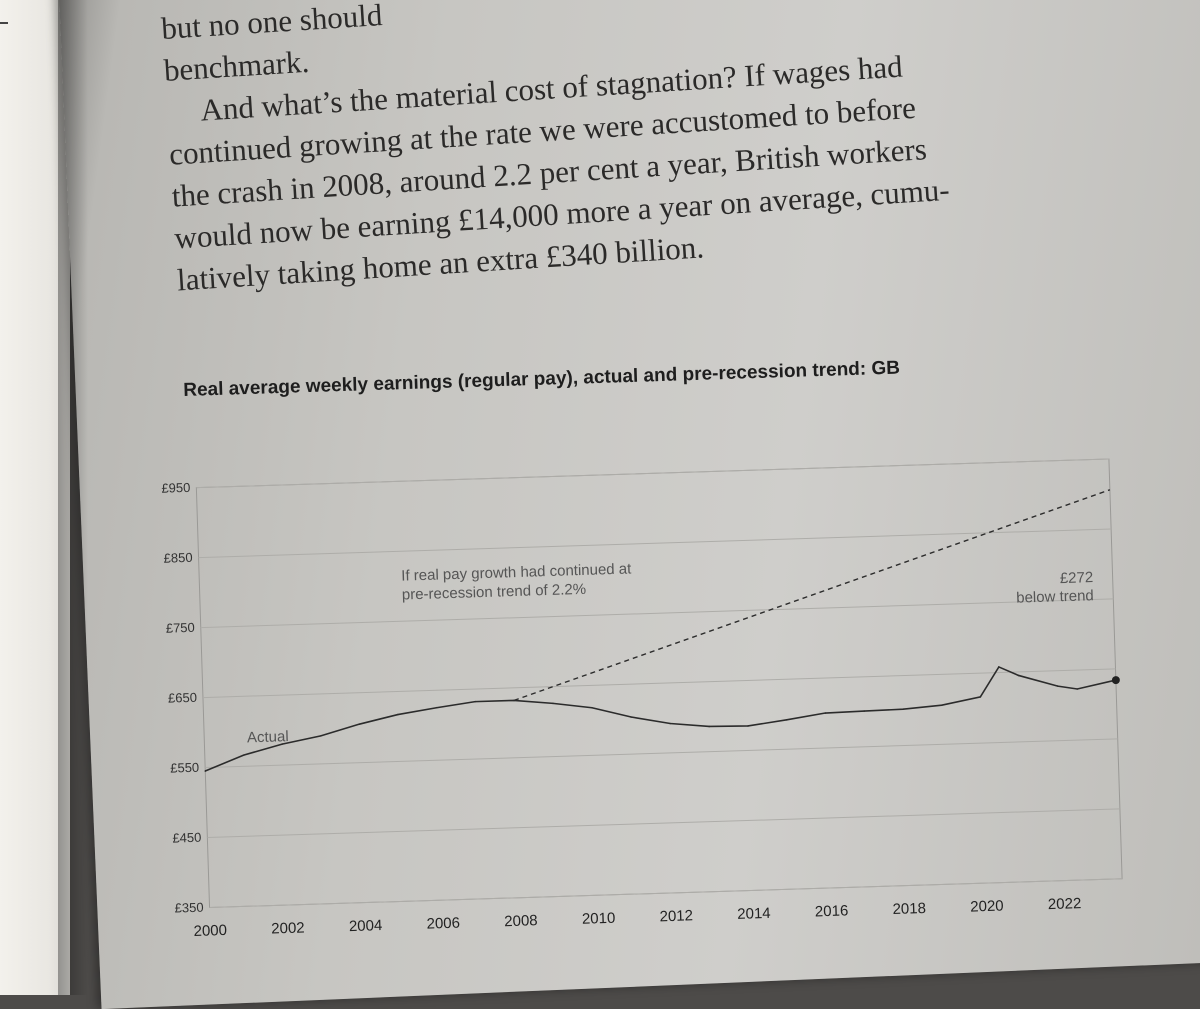  Describe the element at coordinates (186, 838) in the screenshot. I see `y-tick-label: £450` at that location.